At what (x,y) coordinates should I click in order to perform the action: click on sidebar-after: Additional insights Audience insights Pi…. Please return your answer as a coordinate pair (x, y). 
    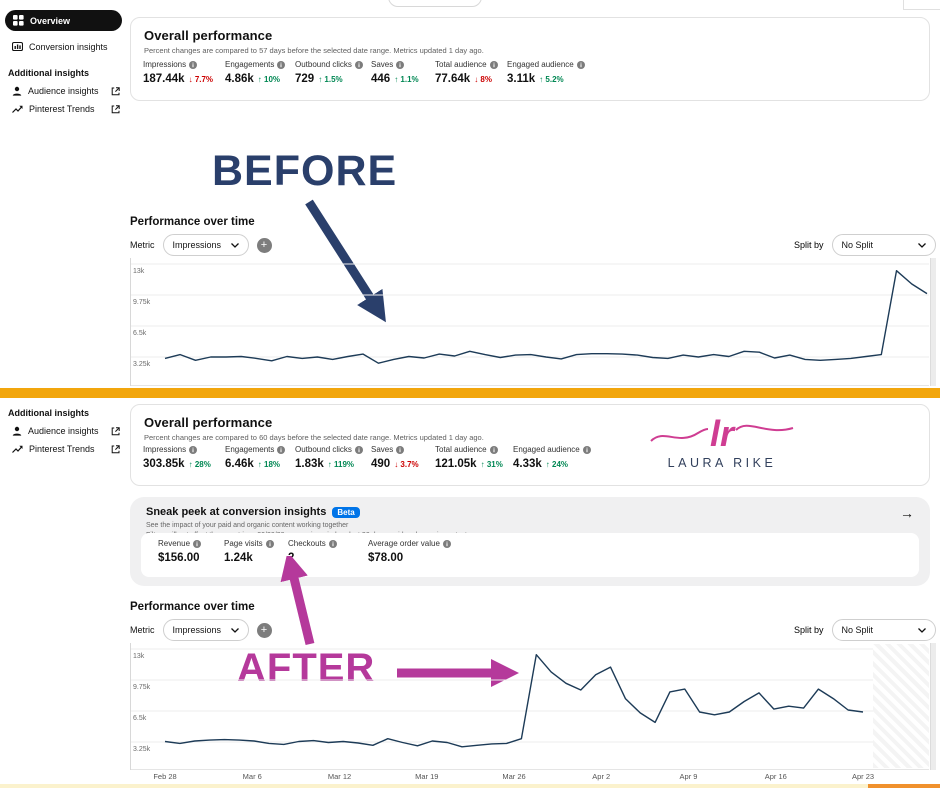
    Looking at the image, I should click on (64, 431).